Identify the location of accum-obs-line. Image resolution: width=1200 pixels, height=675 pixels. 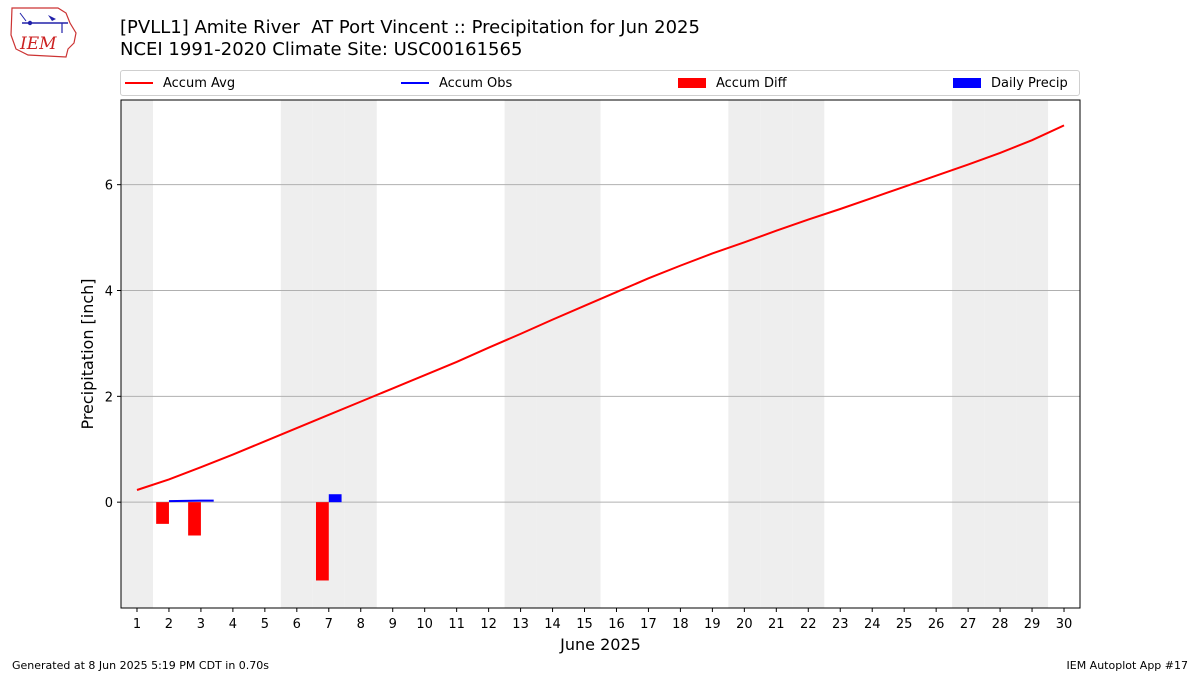
(191, 501).